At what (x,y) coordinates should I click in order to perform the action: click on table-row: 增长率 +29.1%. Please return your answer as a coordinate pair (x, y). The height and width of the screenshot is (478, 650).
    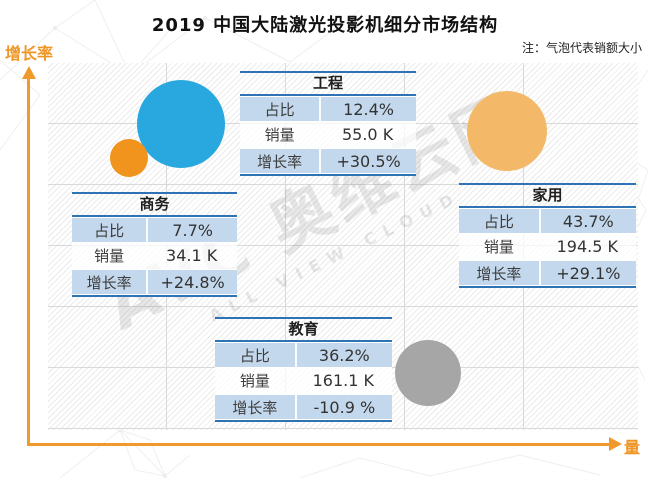
    Looking at the image, I should click on (547, 273).